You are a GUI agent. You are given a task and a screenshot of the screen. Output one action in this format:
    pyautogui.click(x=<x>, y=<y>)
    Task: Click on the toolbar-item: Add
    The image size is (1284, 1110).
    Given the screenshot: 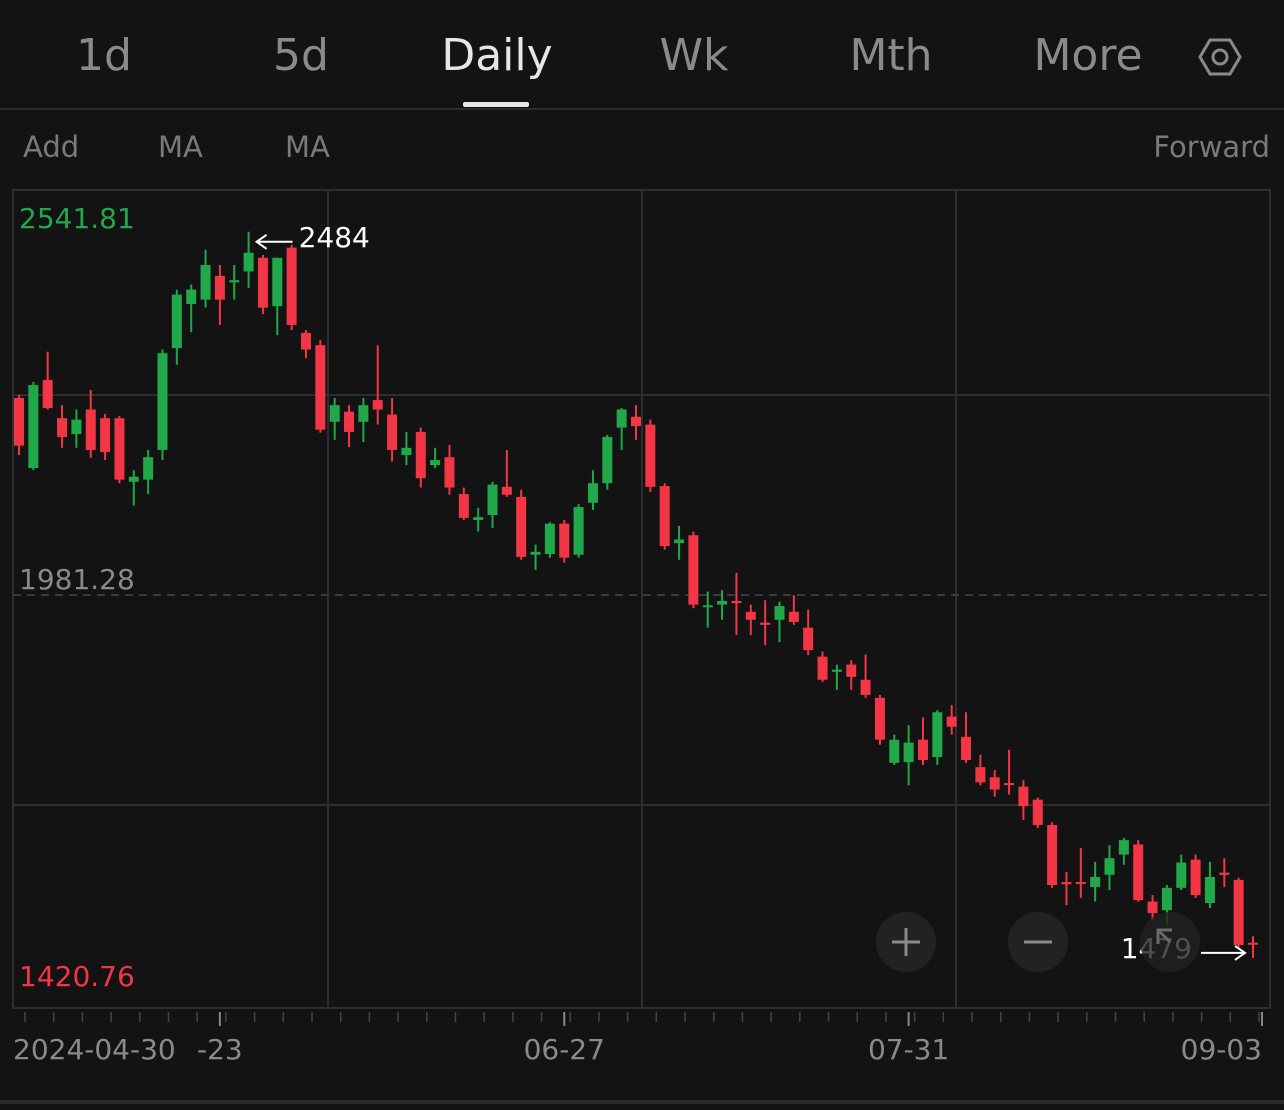 What is the action you would take?
    pyautogui.click(x=51, y=147)
    